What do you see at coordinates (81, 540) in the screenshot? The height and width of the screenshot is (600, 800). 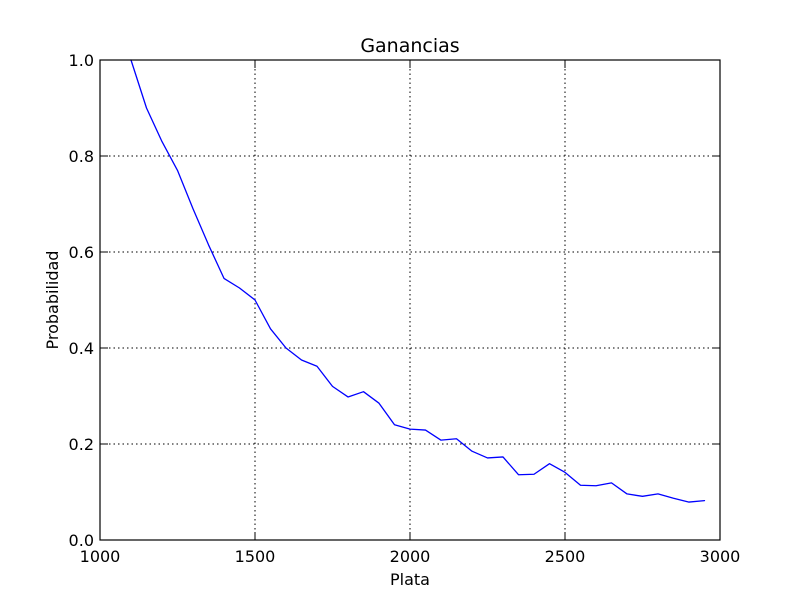 I see `y-tick-label: 0.0` at bounding box center [81, 540].